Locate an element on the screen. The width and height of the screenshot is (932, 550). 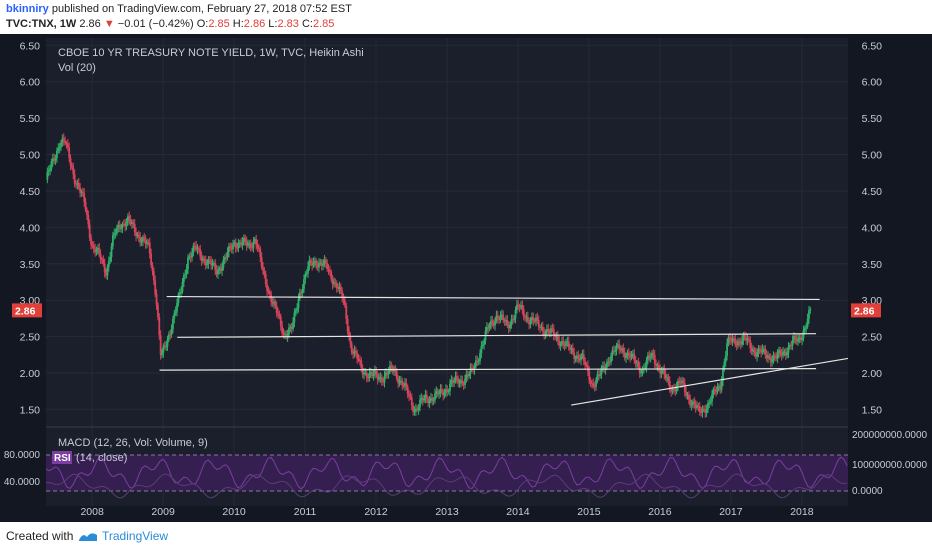
y-tick-right: 2.50 is located at coordinates (872, 338).